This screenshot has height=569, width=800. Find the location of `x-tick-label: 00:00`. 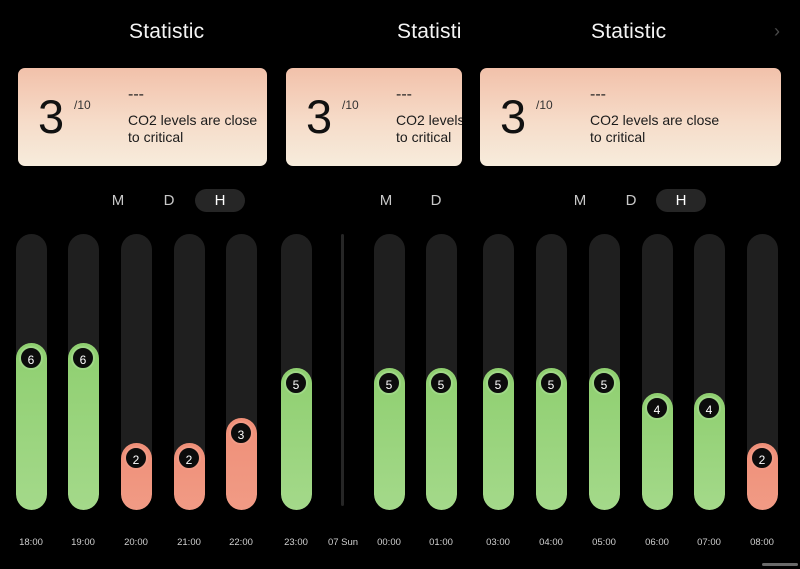

x-tick-label: 00:00 is located at coordinates (389, 542).